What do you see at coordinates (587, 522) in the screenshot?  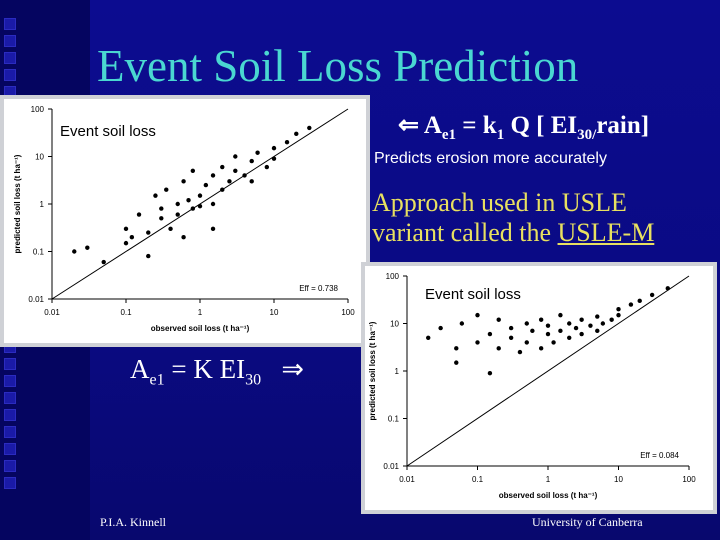 I see `footer-institution: University of Canberra` at bounding box center [587, 522].